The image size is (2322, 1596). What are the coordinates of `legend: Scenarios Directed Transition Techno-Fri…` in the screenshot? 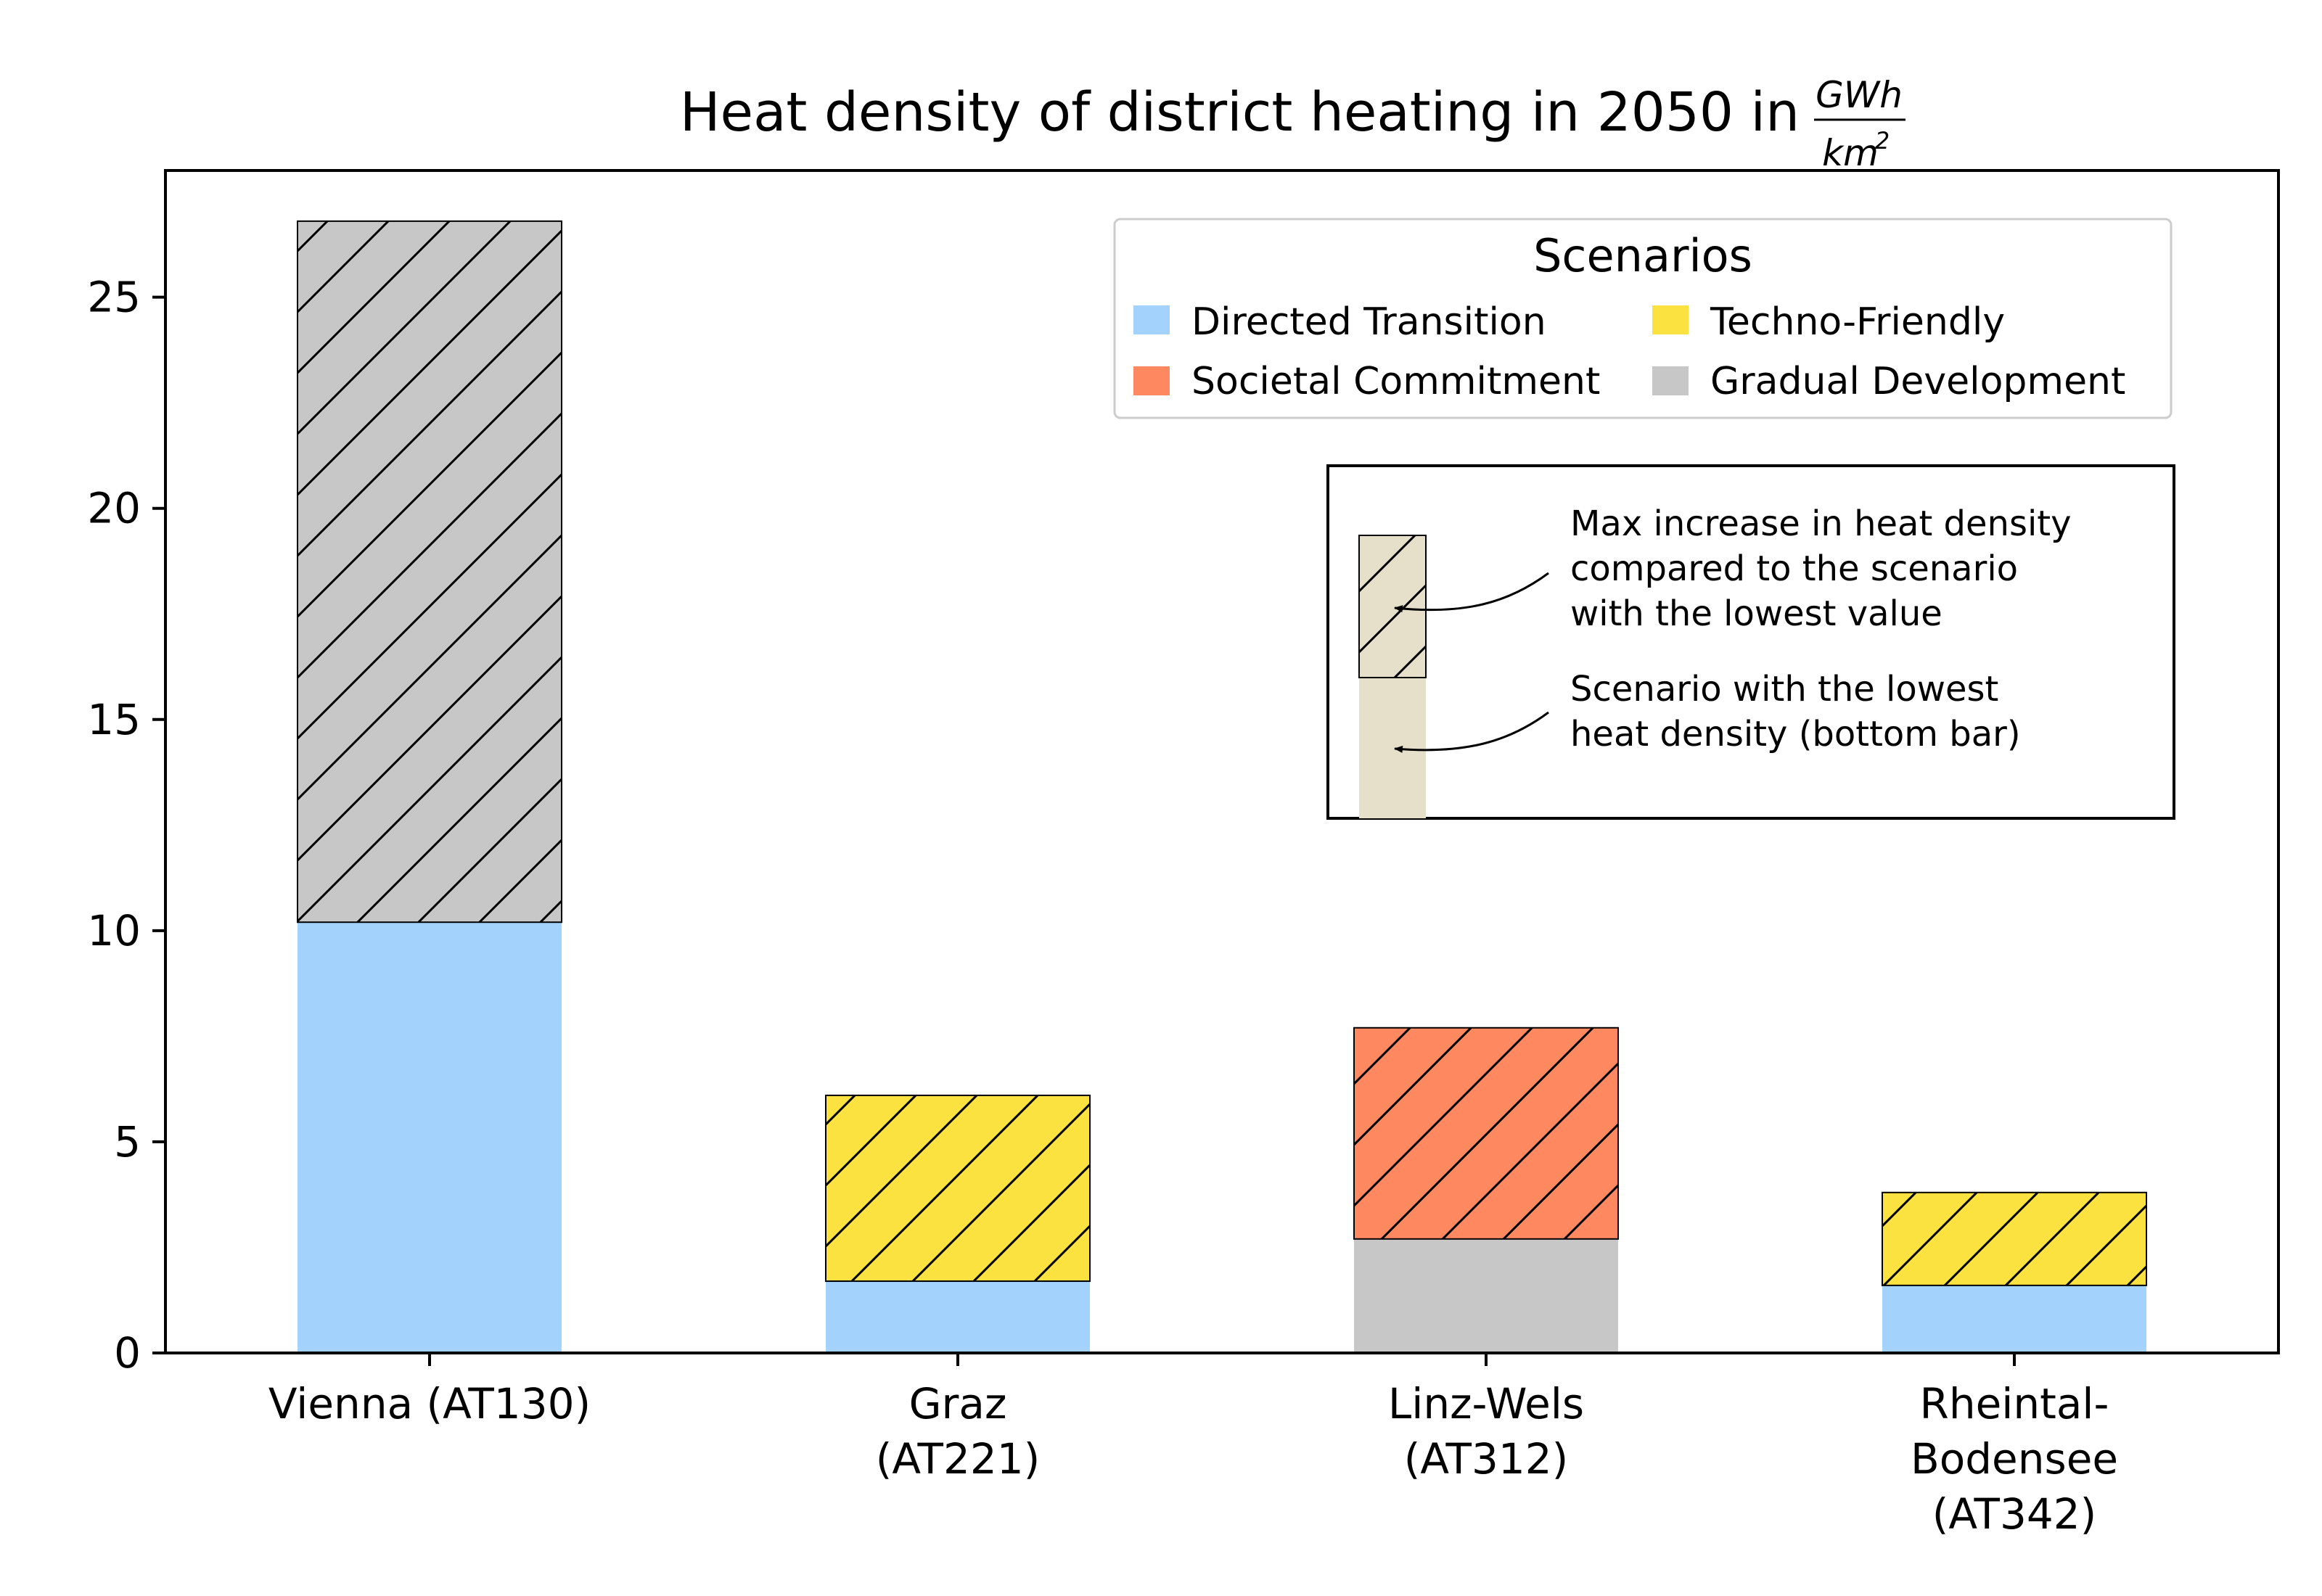 It's located at (1643, 318).